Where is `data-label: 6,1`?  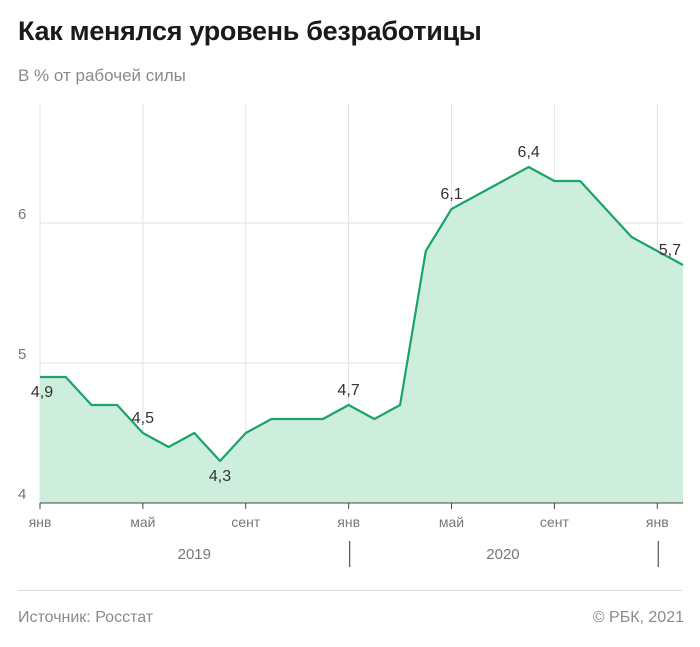
data-label: 6,1 is located at coordinates (451, 194).